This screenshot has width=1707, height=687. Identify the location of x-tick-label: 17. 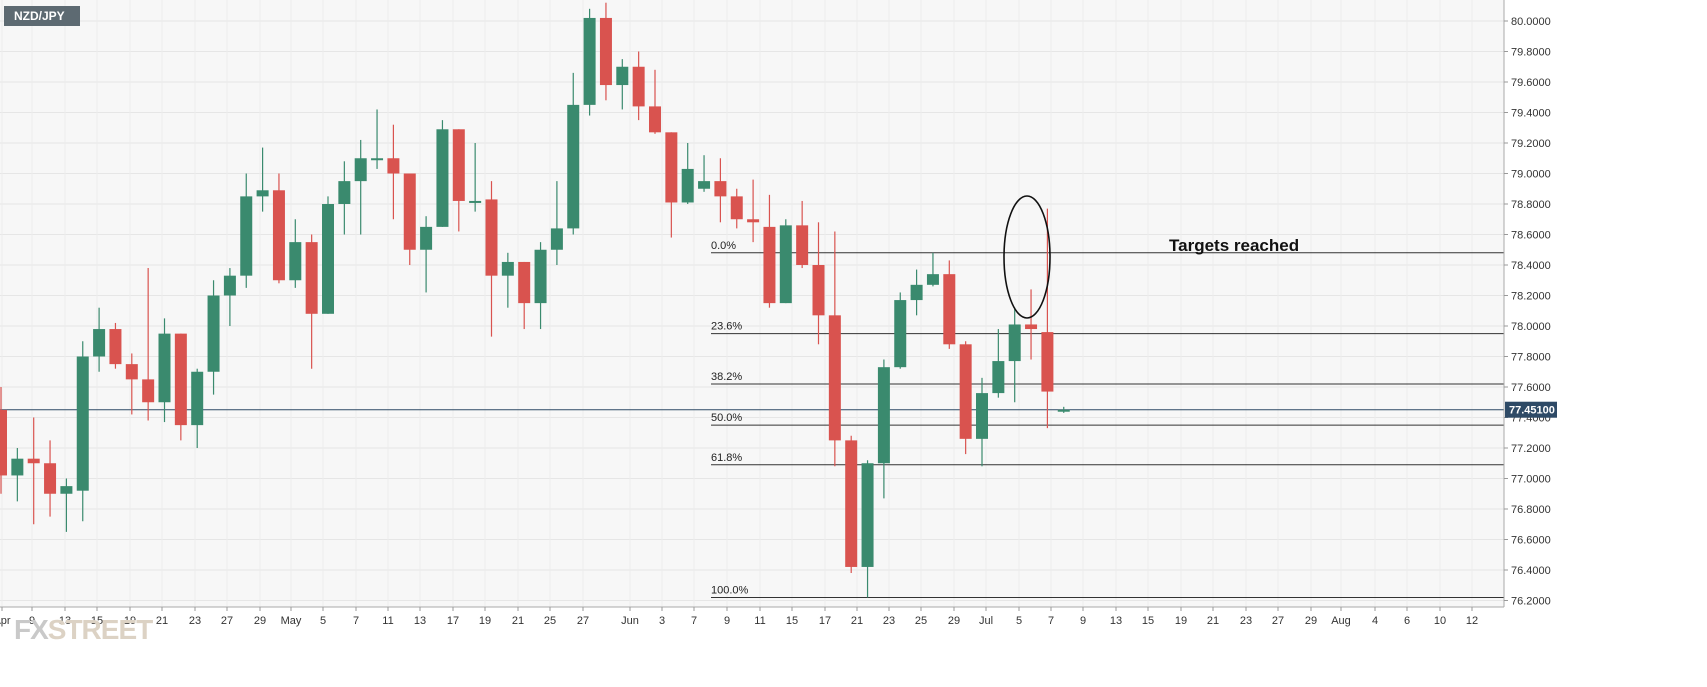
(453, 621).